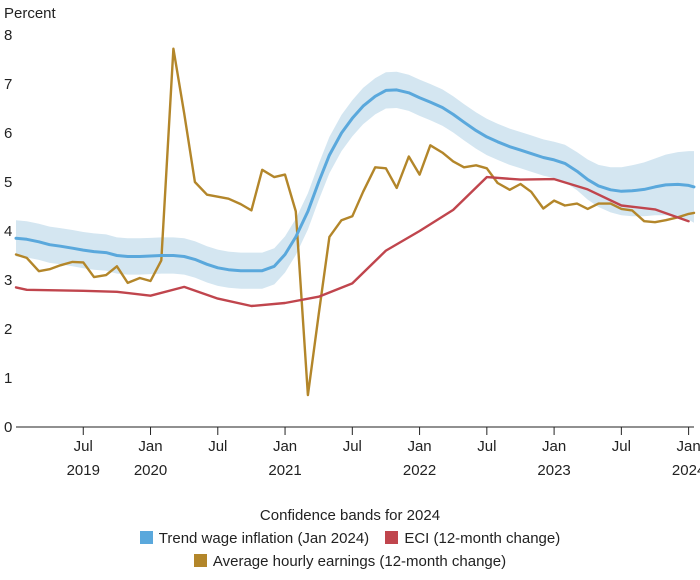  I want to click on y-tick-label: 6, so click(8, 133).